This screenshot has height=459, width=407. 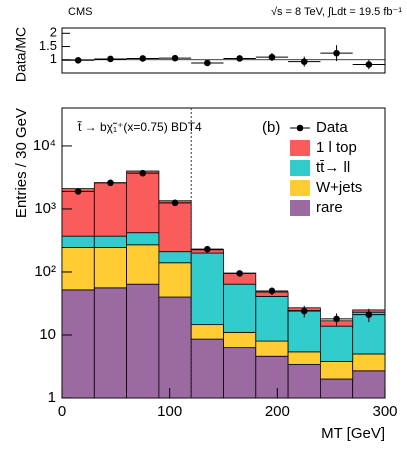 I want to click on y-axis-label: Data/MC, so click(x=21, y=54).